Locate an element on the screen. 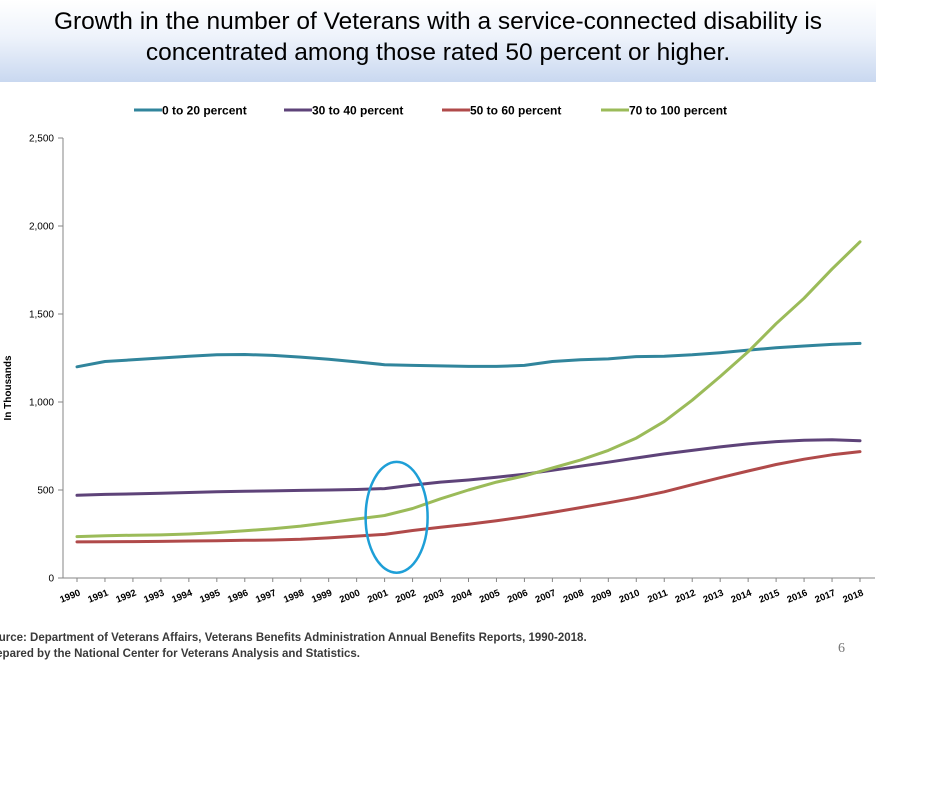 The height and width of the screenshot is (800, 946). legend-label-4: 70 to 100 percent is located at coordinates (678, 111).